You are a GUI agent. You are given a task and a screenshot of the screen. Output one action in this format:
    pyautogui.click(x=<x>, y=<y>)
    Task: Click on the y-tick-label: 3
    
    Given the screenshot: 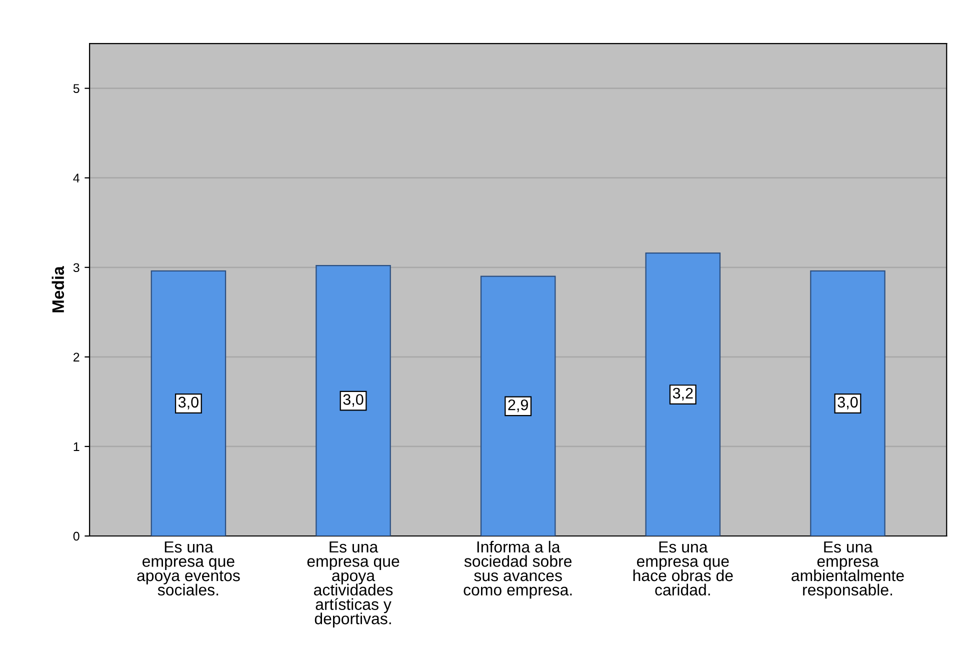 What is the action you would take?
    pyautogui.click(x=76, y=267)
    